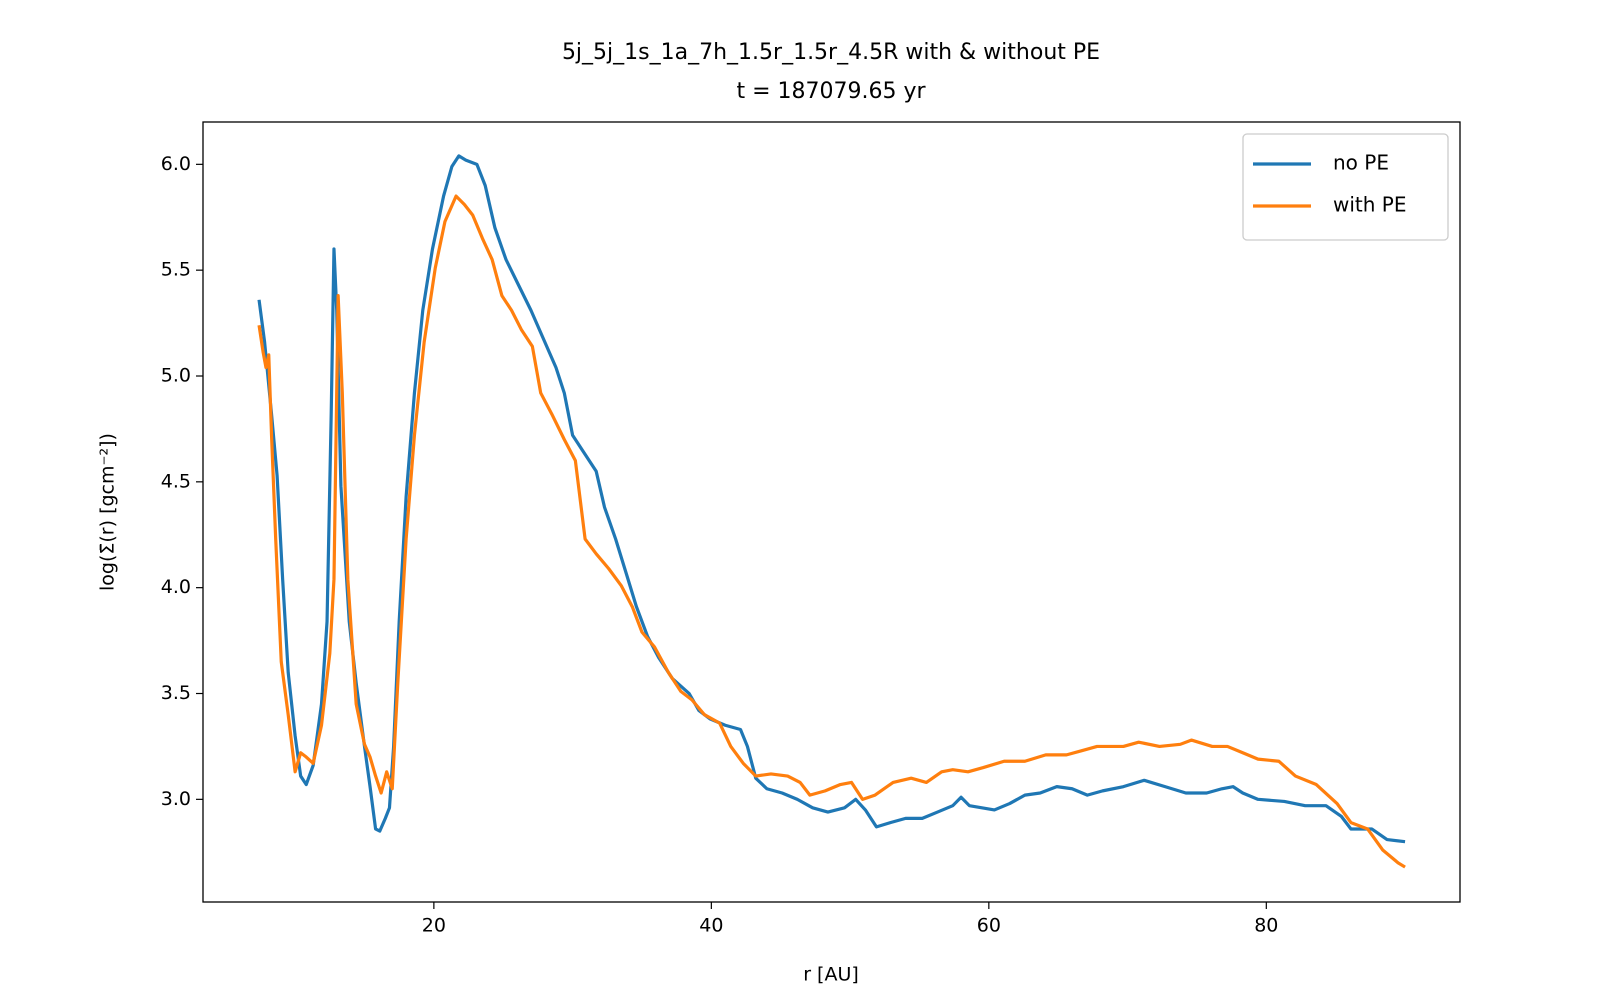  Describe the element at coordinates (176, 376) in the screenshot. I see `y-tick-label: 5.0` at that location.